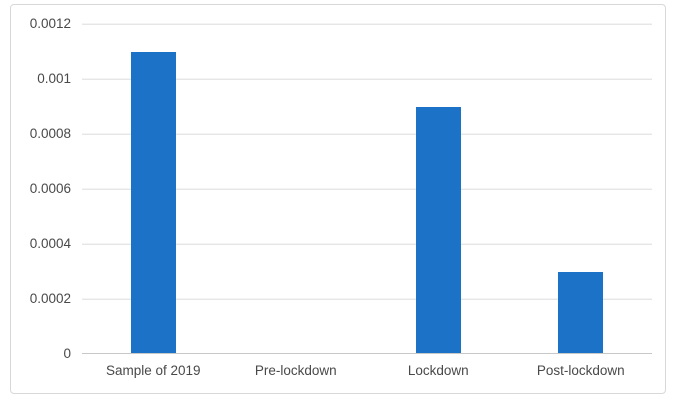  I want to click on y-axis-labels: 0 0.0002 0.0004 0.0006 0.0008 0.001 0.0012, so click(50, 188).